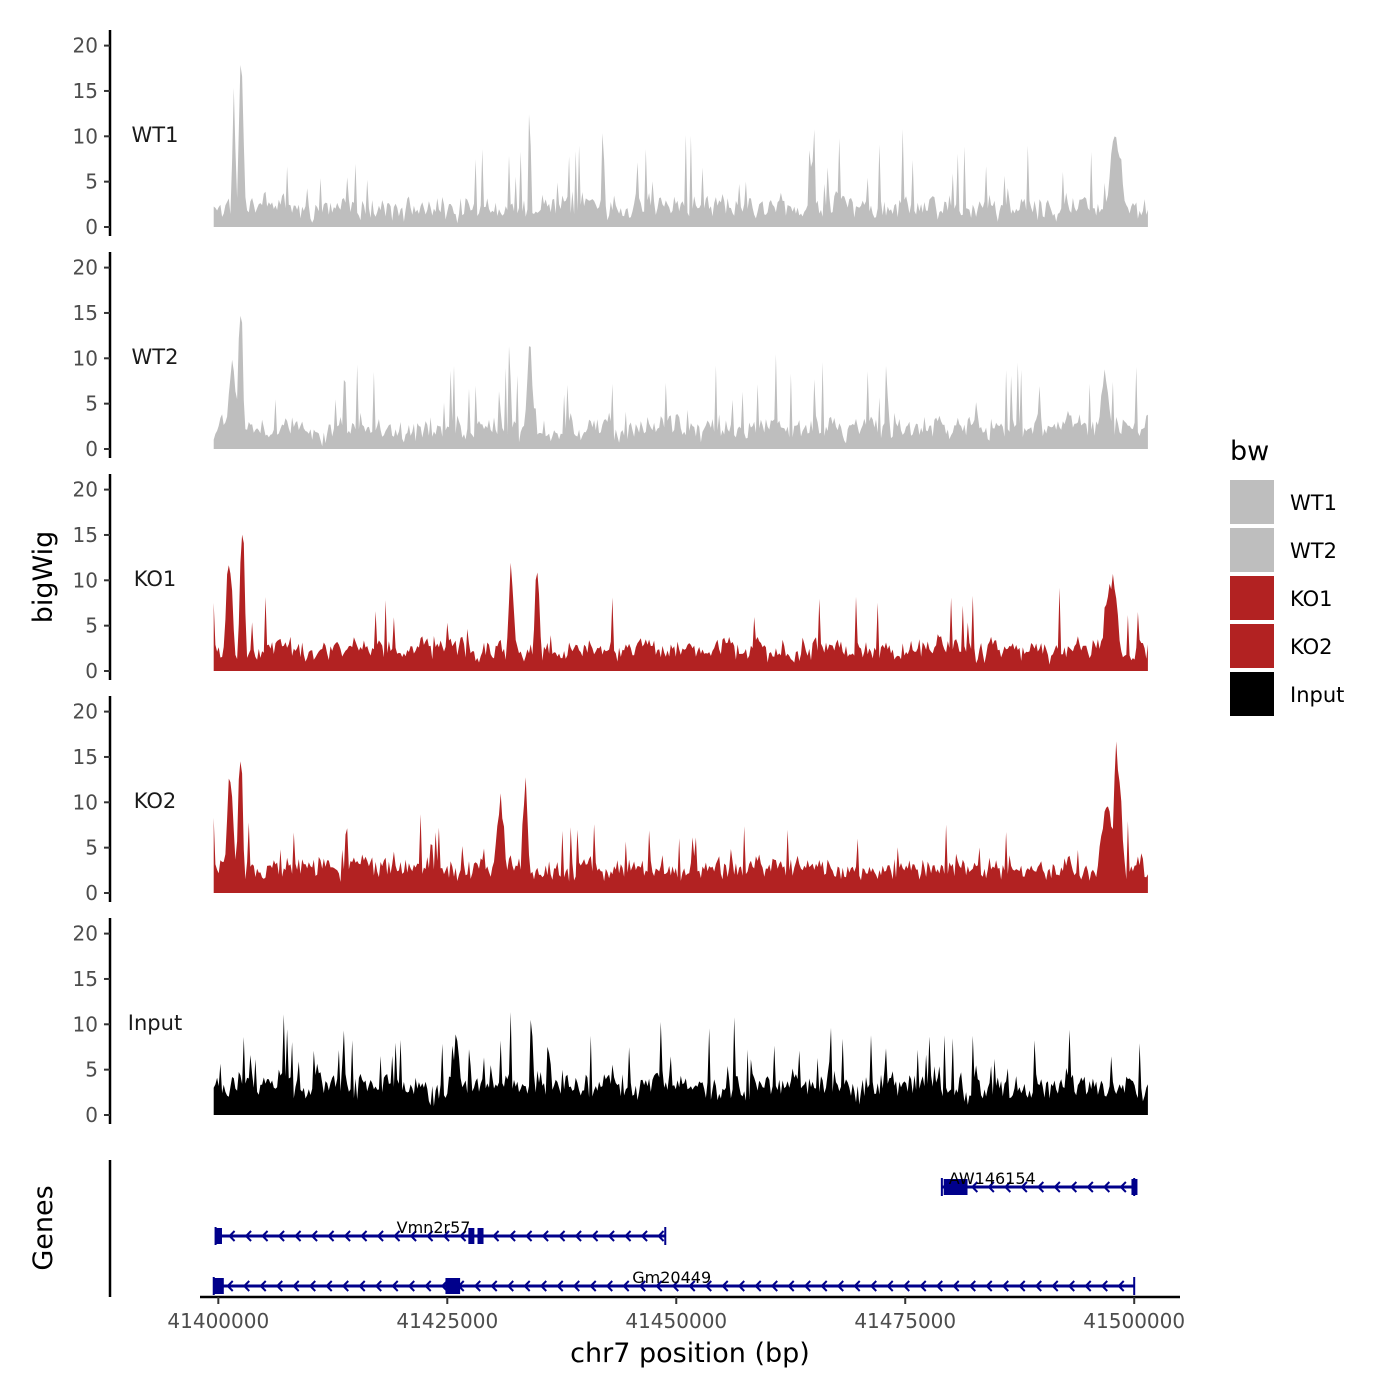  I want to click on legend-title: bw, so click(1249, 451).